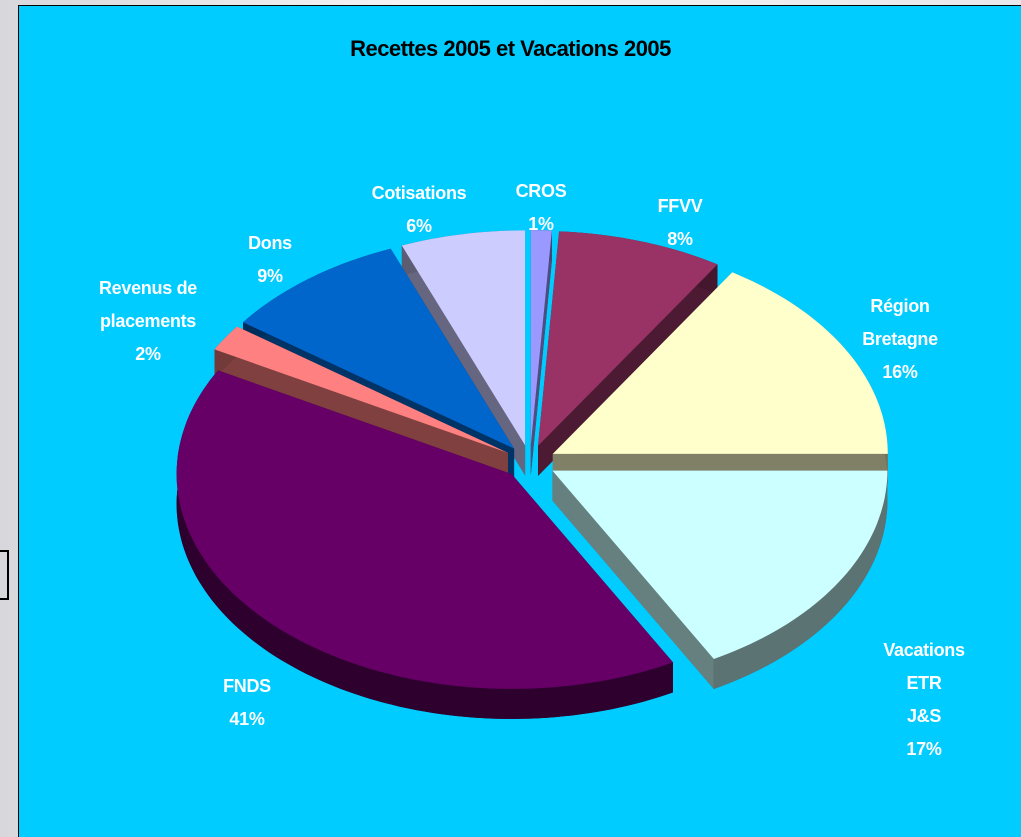  Describe the element at coordinates (270, 276) in the screenshot. I see `value-label: 9%` at that location.